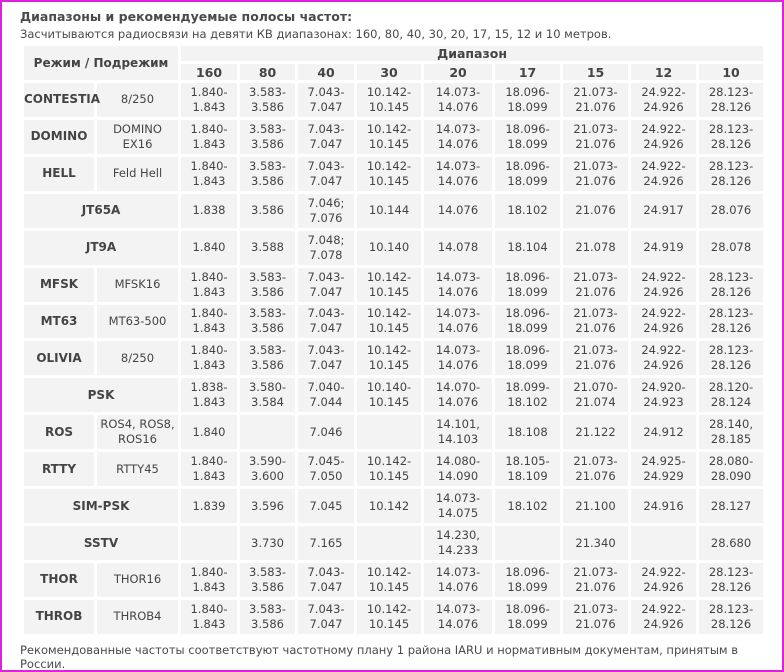 The image size is (784, 672). I want to click on frequency-cell-40: 7.045, so click(326, 506).